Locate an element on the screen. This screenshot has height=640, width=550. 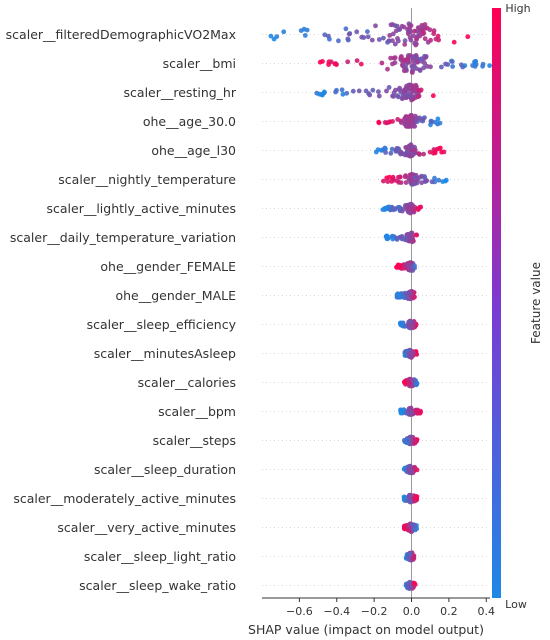
feature-label: scaler__bpm is located at coordinates (197, 411).